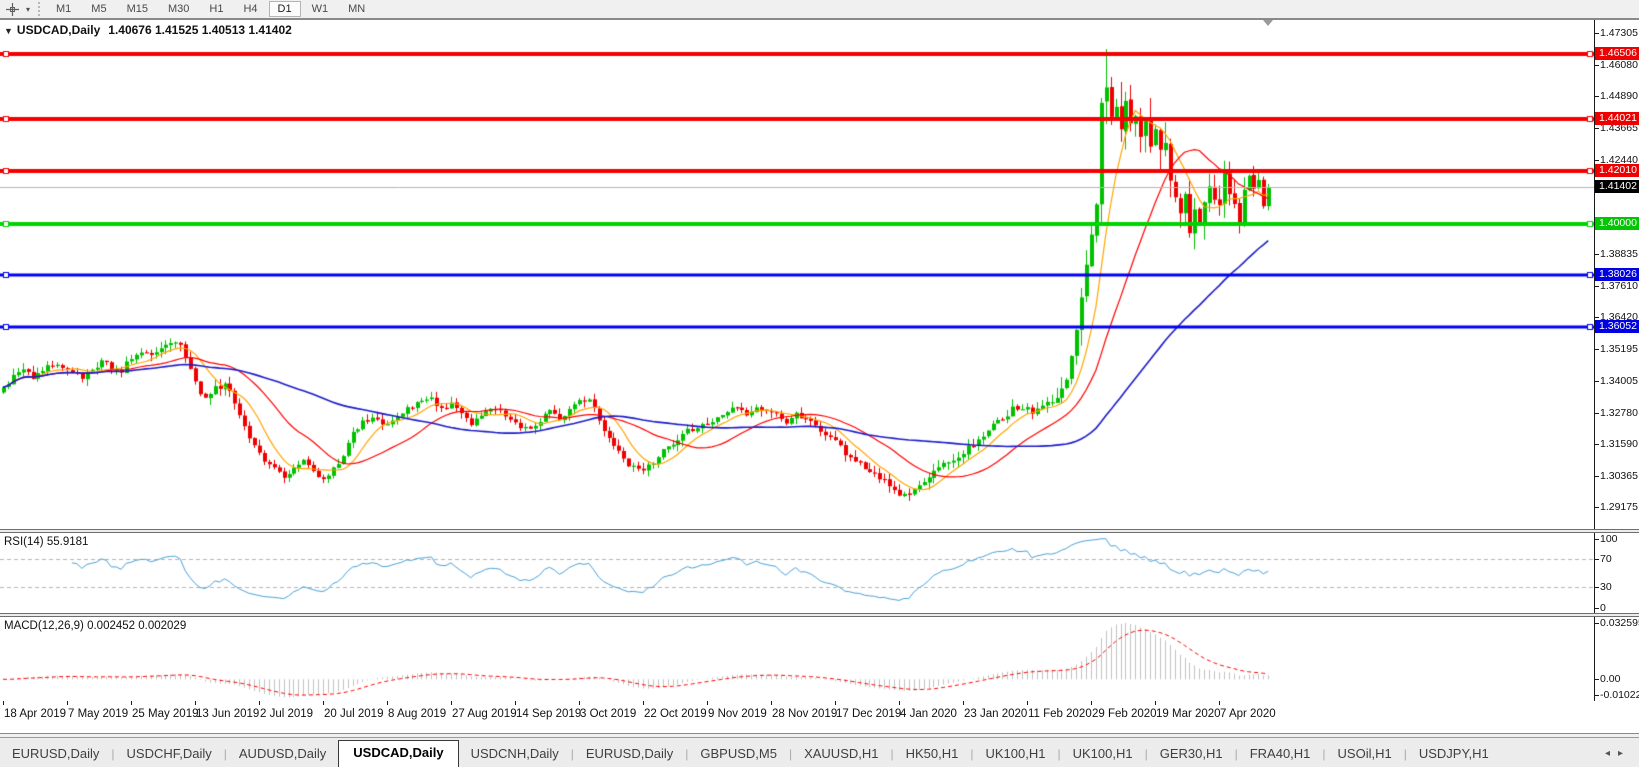 Image resolution: width=1639 pixels, height=767 pixels. I want to click on rsi-chart-canvas, so click(797, 573).